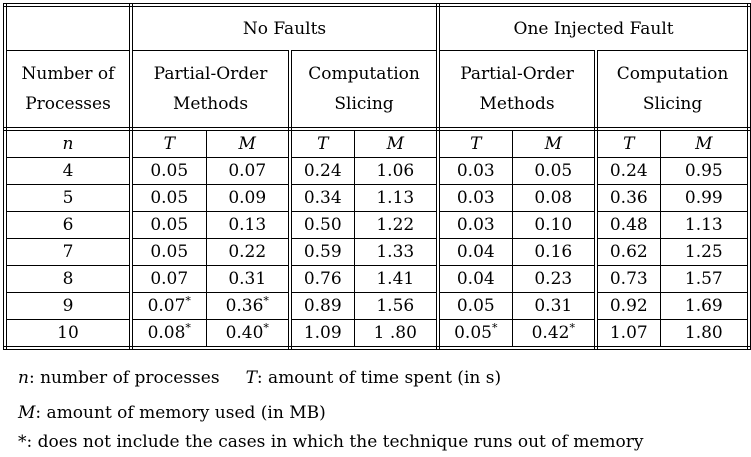 This screenshot has width=751, height=457. Describe the element at coordinates (397, 171) in the screenshot. I see `cell-m-cs-nf: 1.06` at that location.